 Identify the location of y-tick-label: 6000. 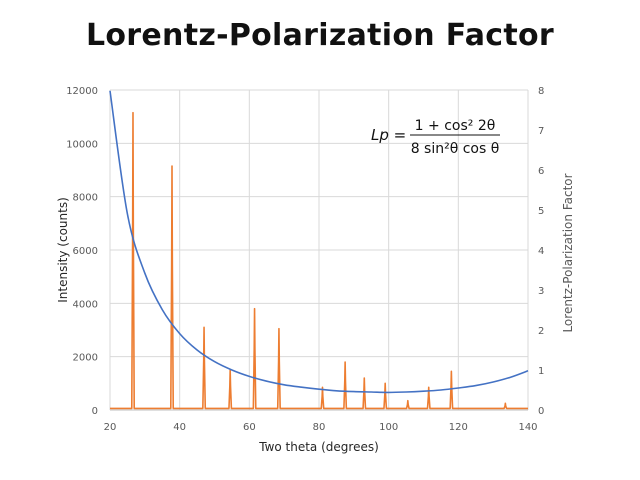
(85, 251).